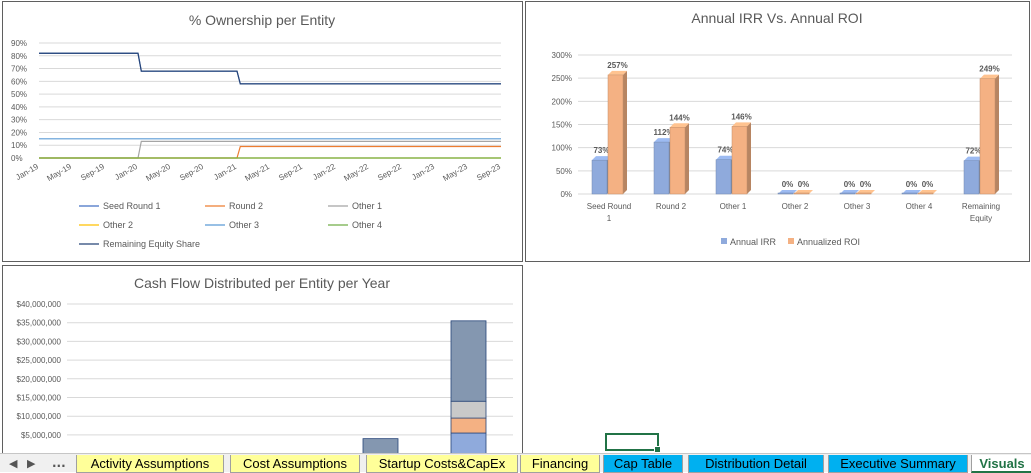  Describe the element at coordinates (39, 379) in the screenshot. I see `y-tick-label: $20,000,000` at that location.